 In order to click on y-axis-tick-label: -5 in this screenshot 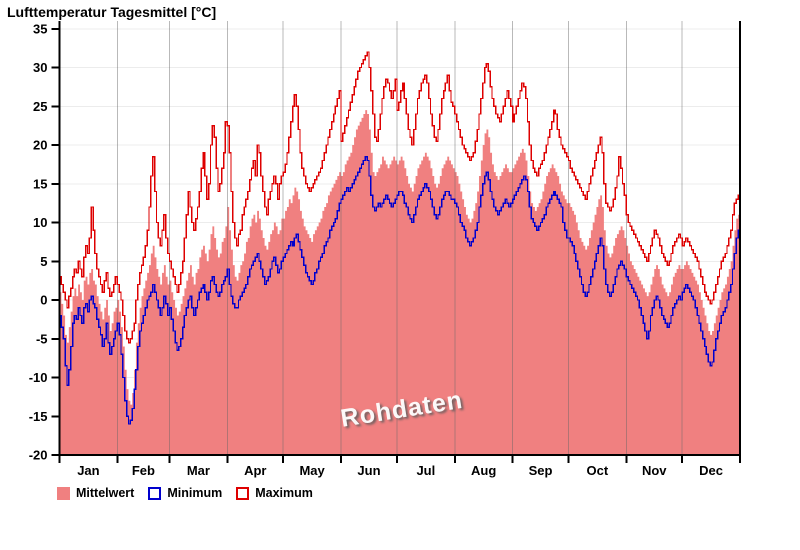, I will do `click(42, 338)`.